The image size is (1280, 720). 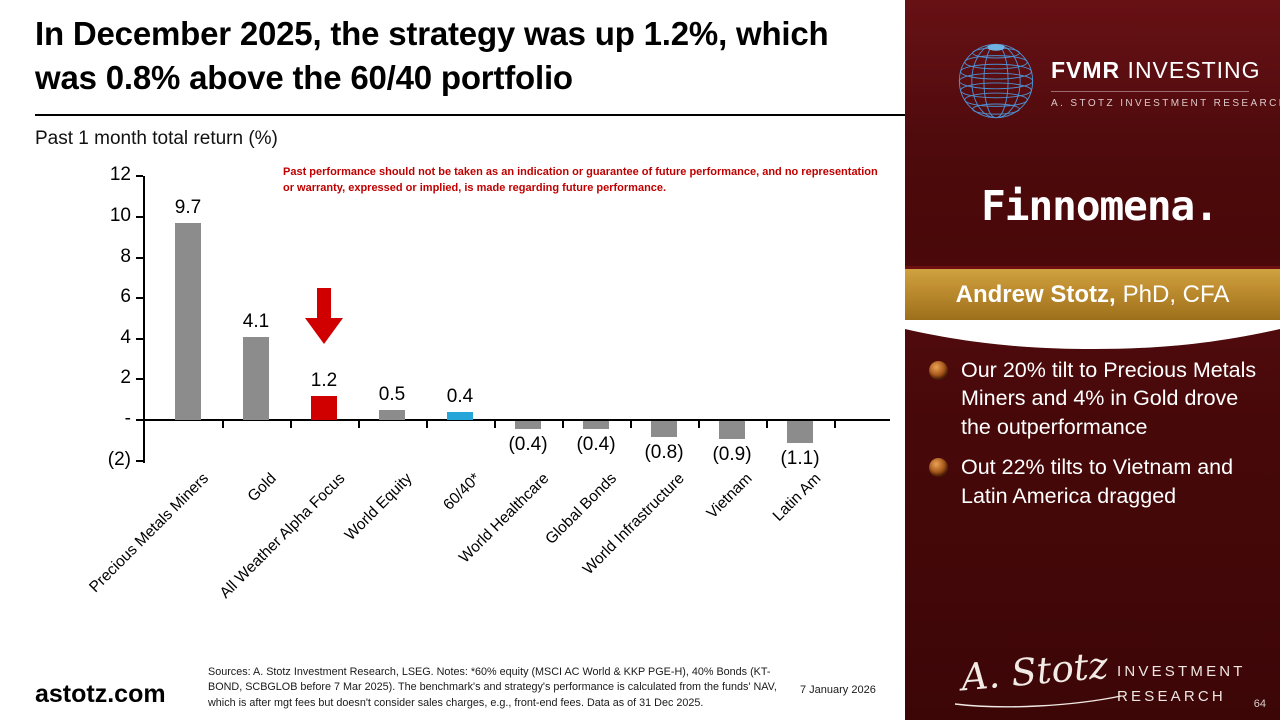 What do you see at coordinates (838, 690) in the screenshot?
I see `slide-date: 7 January 2026` at bounding box center [838, 690].